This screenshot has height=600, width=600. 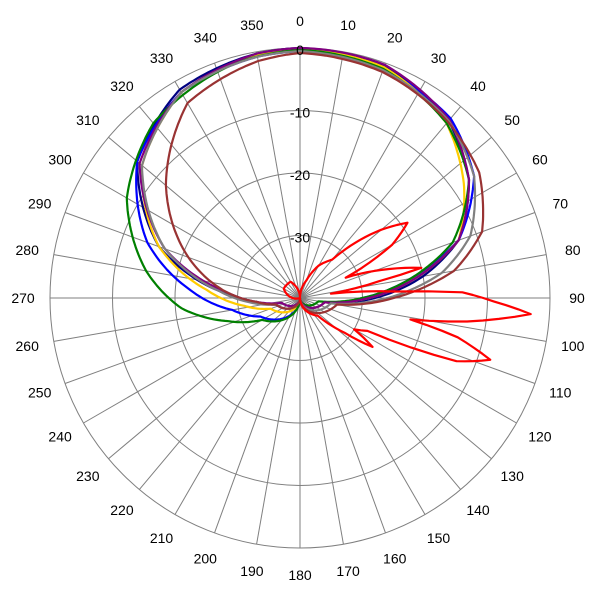 What do you see at coordinates (560, 393) in the screenshot?
I see `angle-tick-label: 110` at bounding box center [560, 393].